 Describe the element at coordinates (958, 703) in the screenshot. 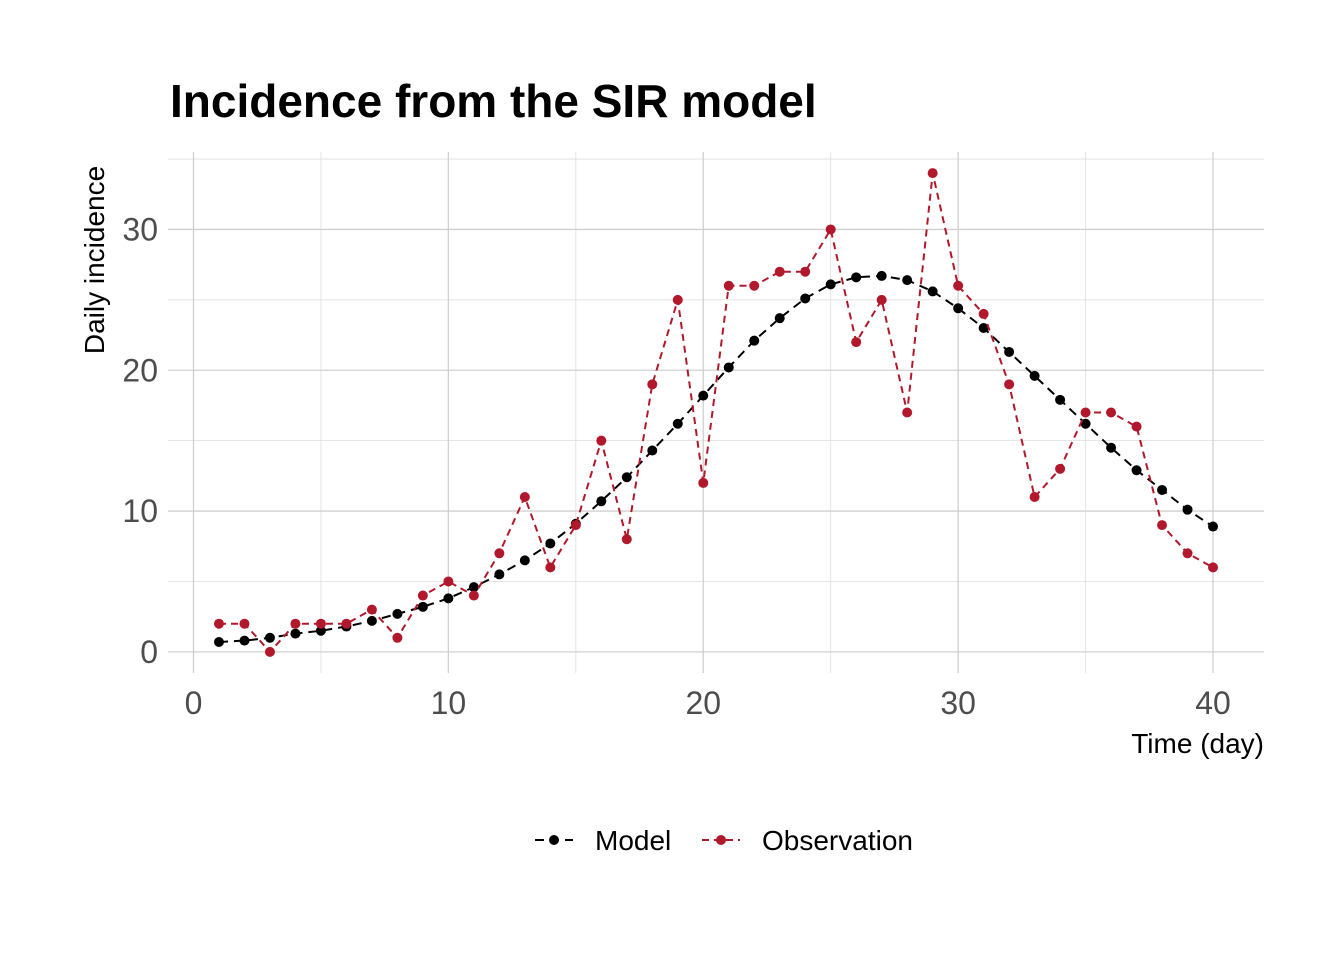

I see `x-tick-label: 30` at that location.